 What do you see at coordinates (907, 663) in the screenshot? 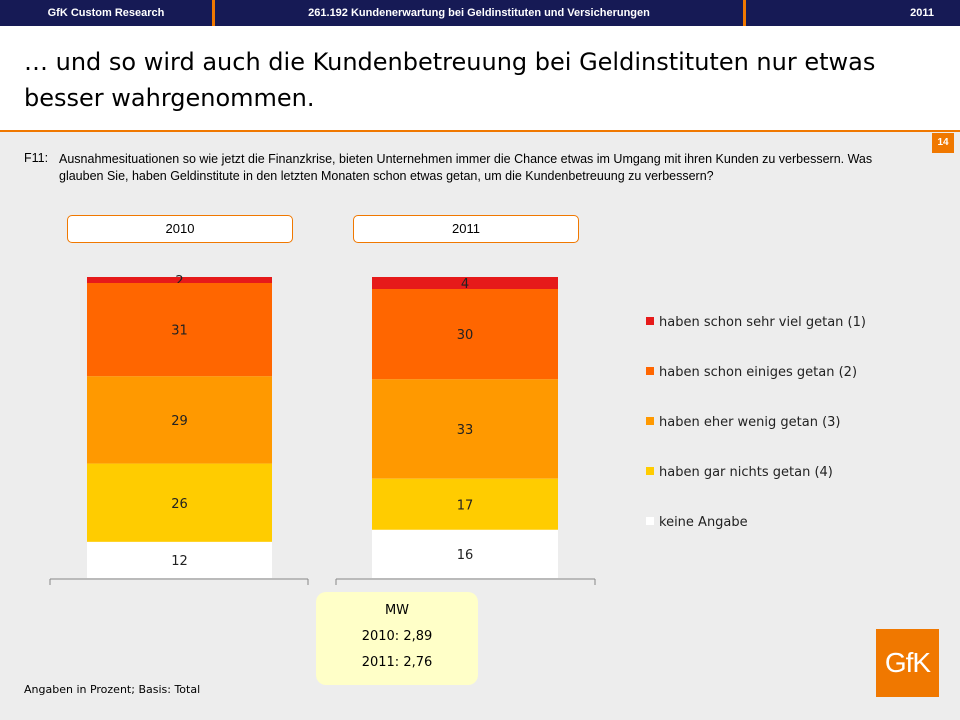
I see `gfk-logo: GfK` at bounding box center [907, 663].